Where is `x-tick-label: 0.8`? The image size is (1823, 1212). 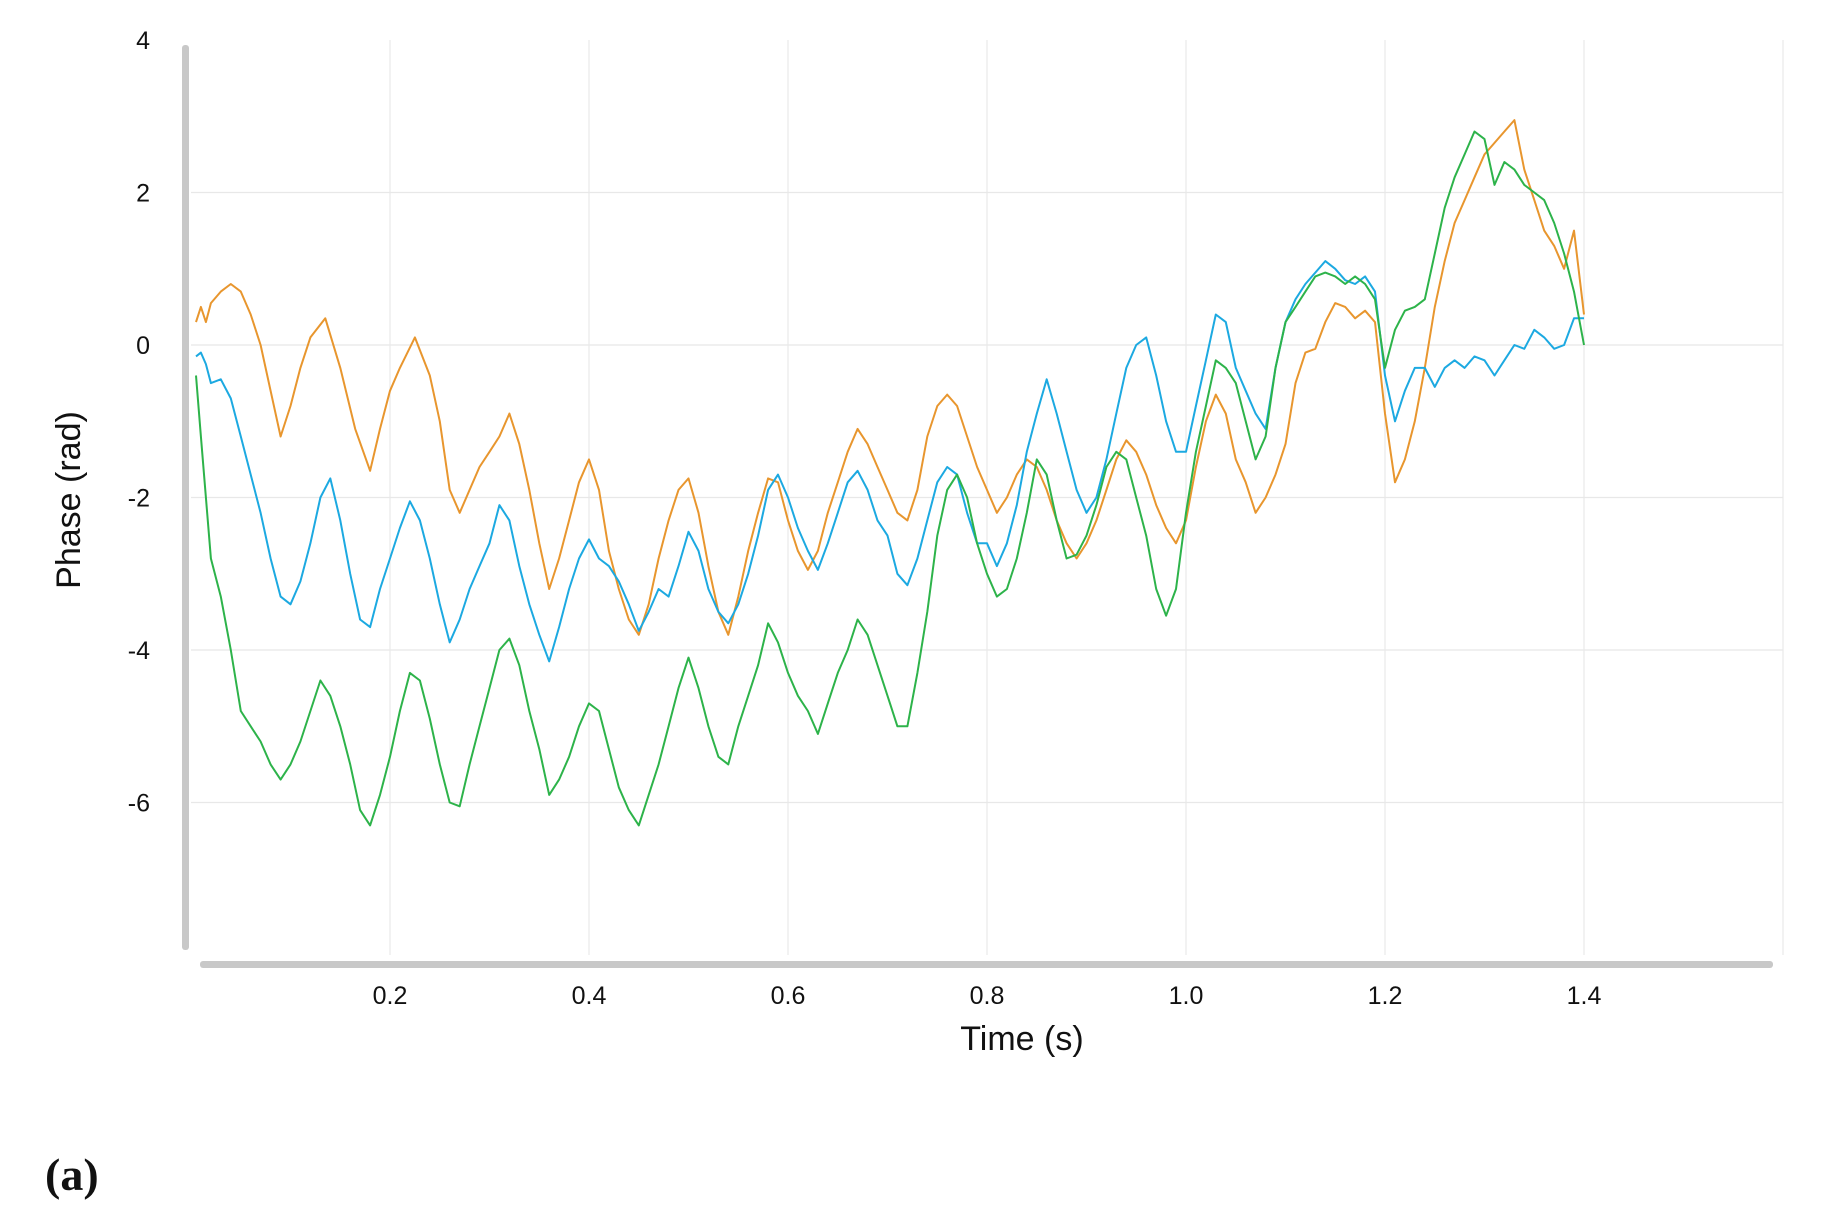
x-tick-label: 0.8 is located at coordinates (987, 996).